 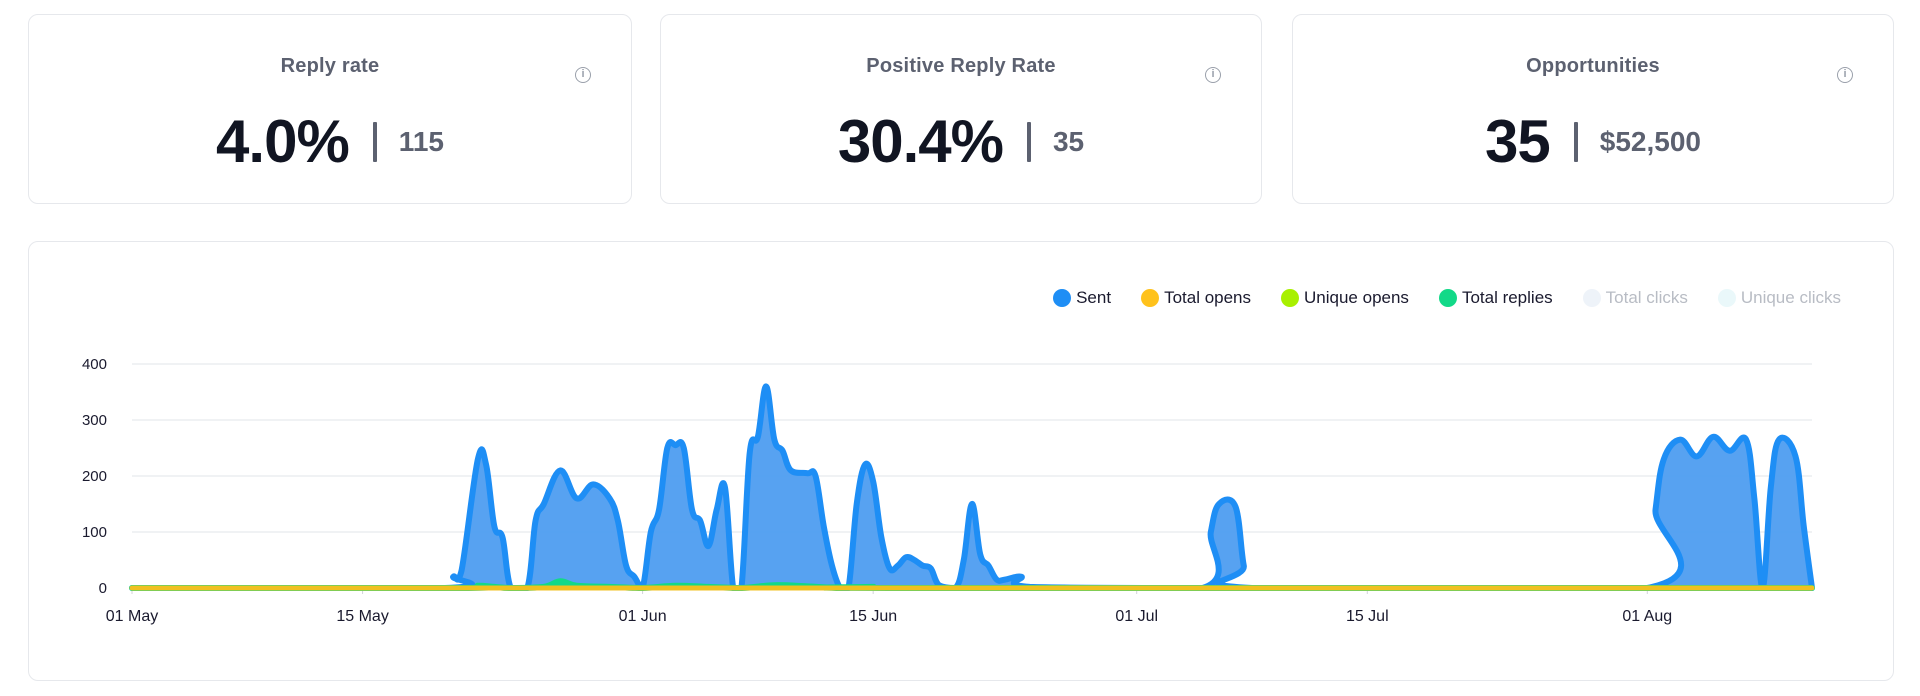 I want to click on x-tick-label: 01 Jun, so click(x=643, y=616).